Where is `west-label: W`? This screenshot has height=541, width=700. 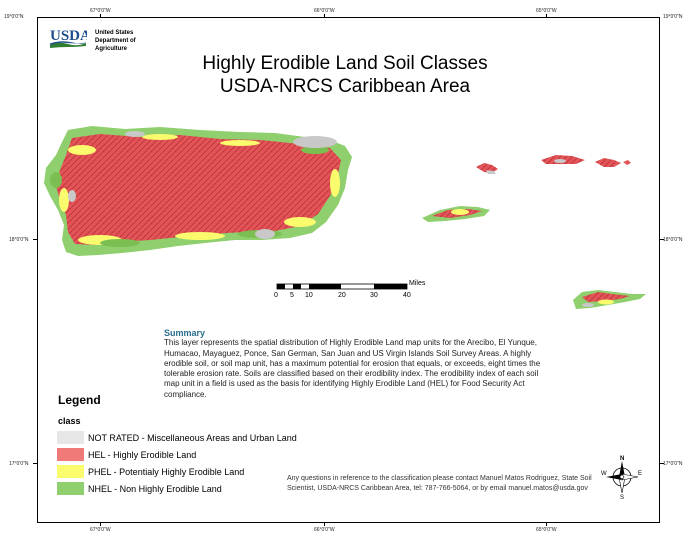
west-label: W is located at coordinates (604, 474).